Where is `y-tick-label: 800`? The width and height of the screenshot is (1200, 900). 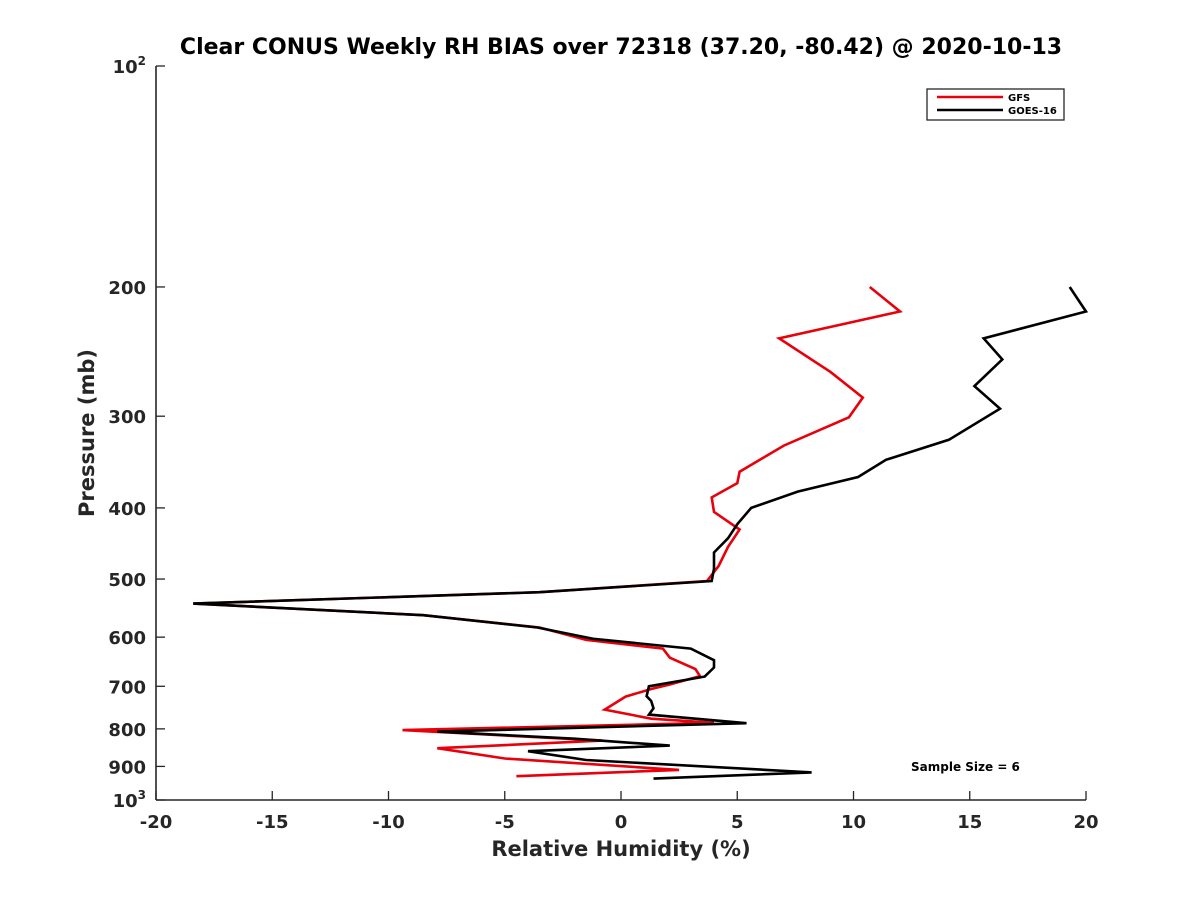
y-tick-label: 800 is located at coordinates (127, 730).